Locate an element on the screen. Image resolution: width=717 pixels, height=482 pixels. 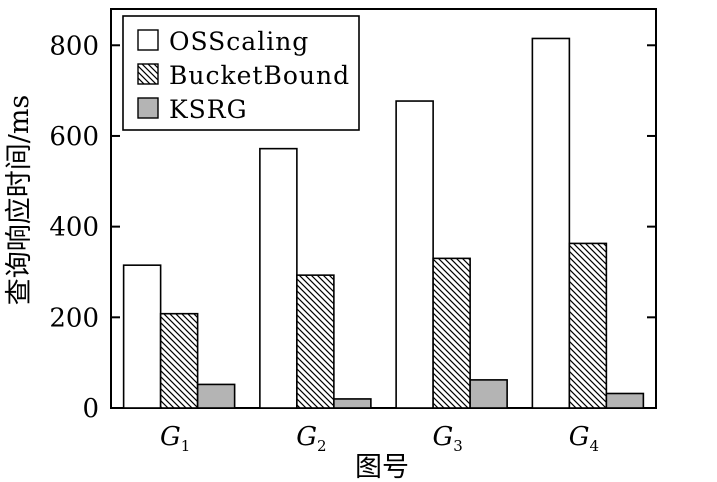
legend-label-ksrg: KSRG is located at coordinates (208, 109).